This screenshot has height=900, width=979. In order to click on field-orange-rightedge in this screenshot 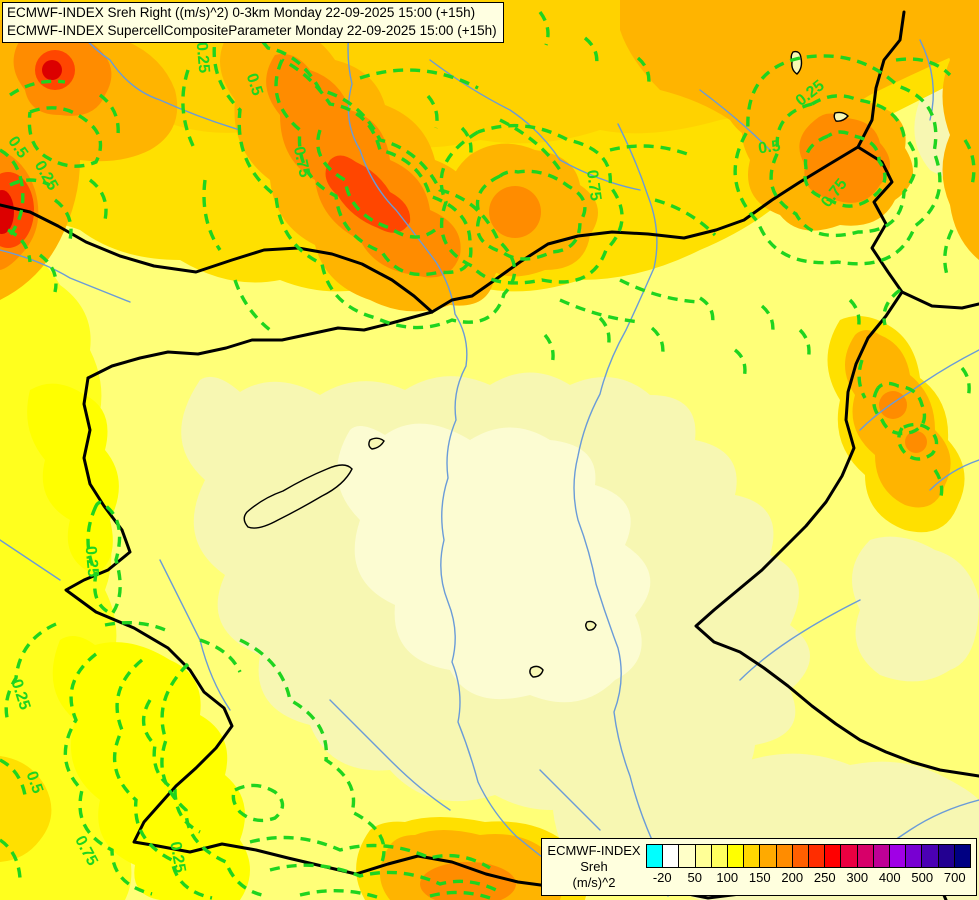, I will do `click(959, 130)`.